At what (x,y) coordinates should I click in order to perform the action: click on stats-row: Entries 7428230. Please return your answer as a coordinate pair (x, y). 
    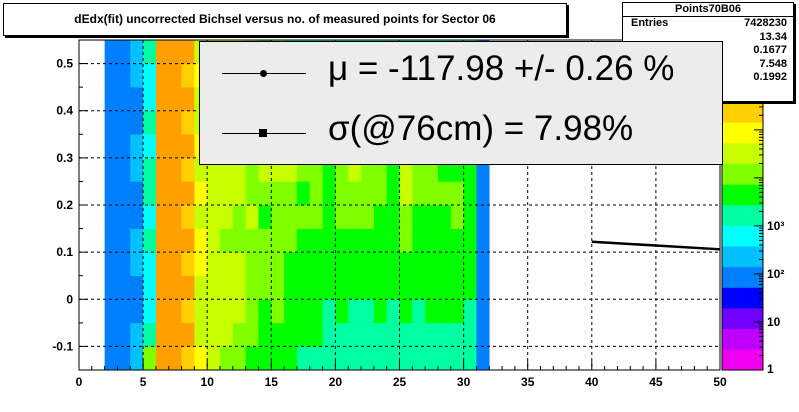
    Looking at the image, I should click on (708, 24).